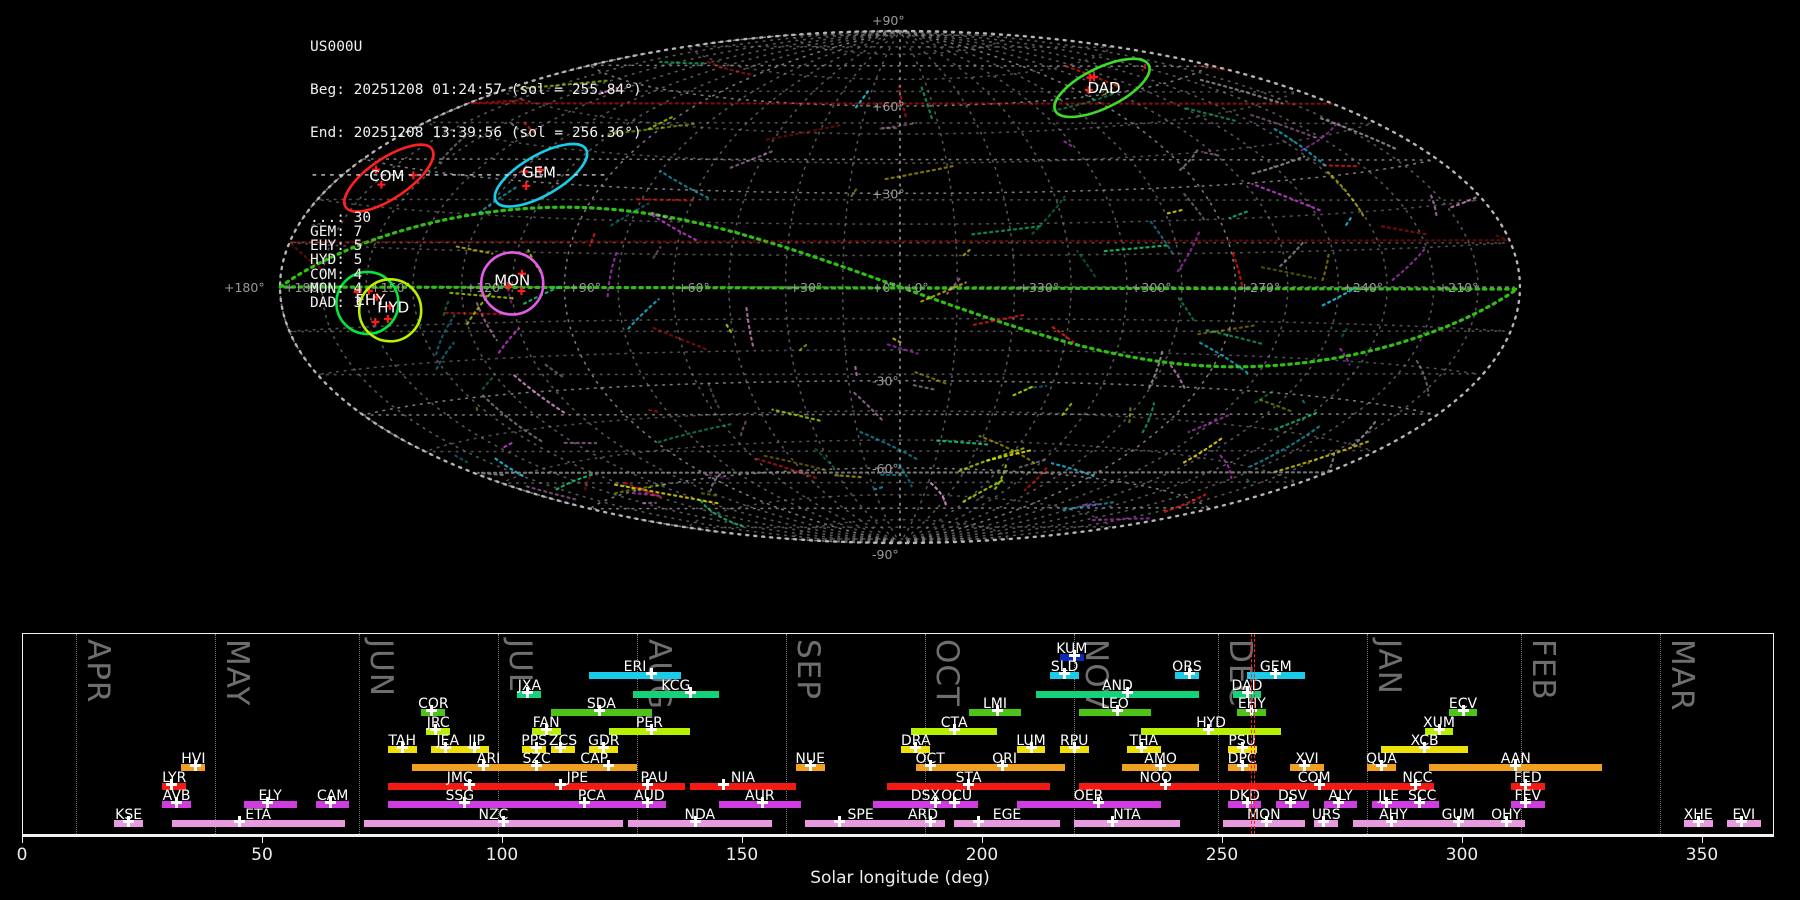  Describe the element at coordinates (1004, 768) in the screenshot. I see `shower-bar-ORI` at that location.